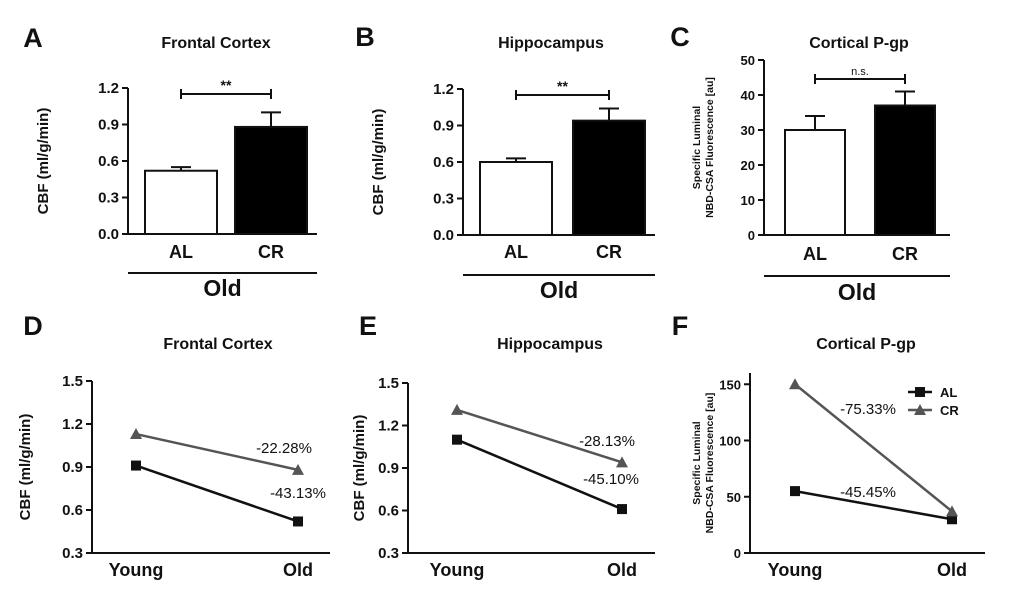 This screenshot has width=1020, height=593. What do you see at coordinates (748, 95) in the screenshot?
I see `y-tick-label: 40` at bounding box center [748, 95].